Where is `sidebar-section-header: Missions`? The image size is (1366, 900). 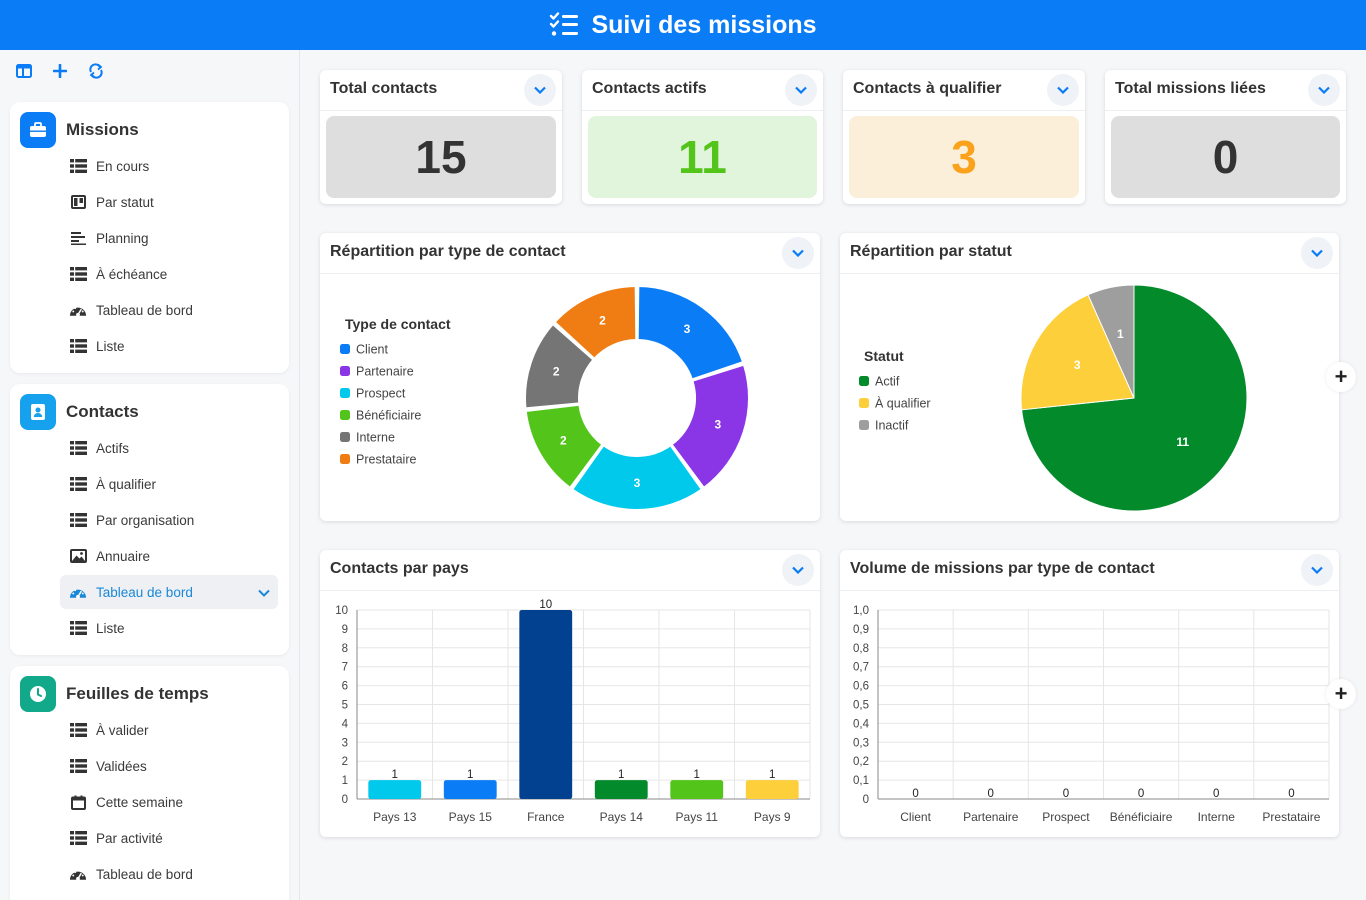
sidebar-section-header: Missions is located at coordinates (79, 130).